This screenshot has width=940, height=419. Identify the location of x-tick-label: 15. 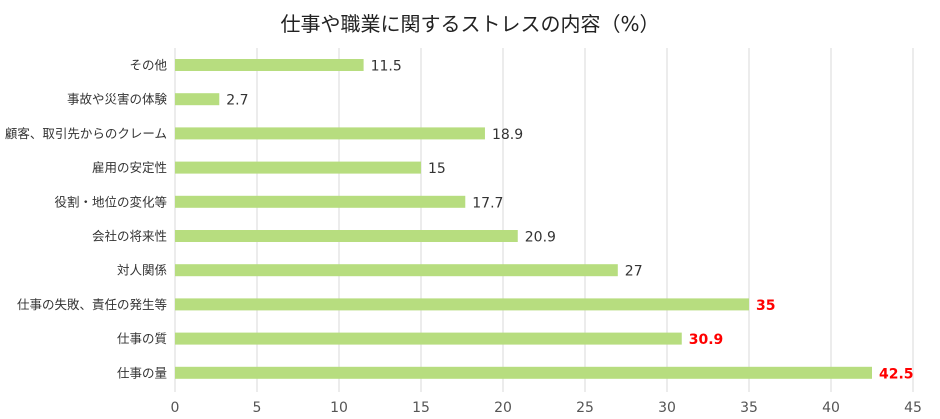
(421, 408).